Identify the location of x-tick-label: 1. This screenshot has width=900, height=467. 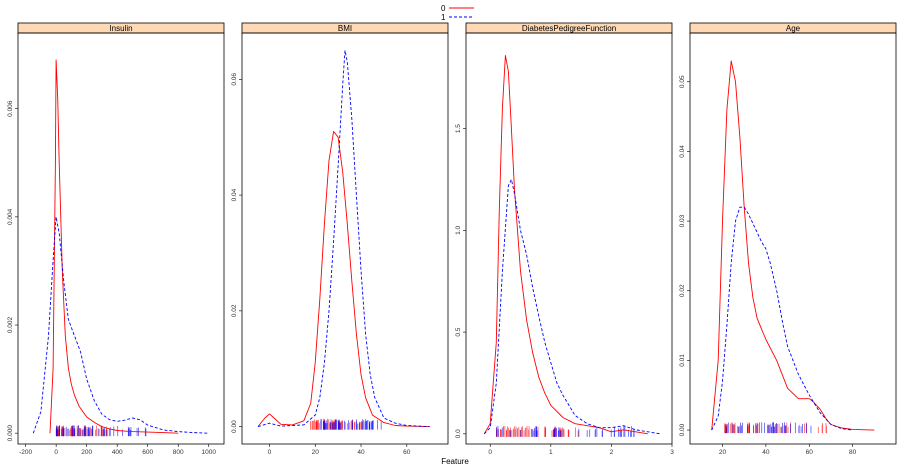
(551, 452).